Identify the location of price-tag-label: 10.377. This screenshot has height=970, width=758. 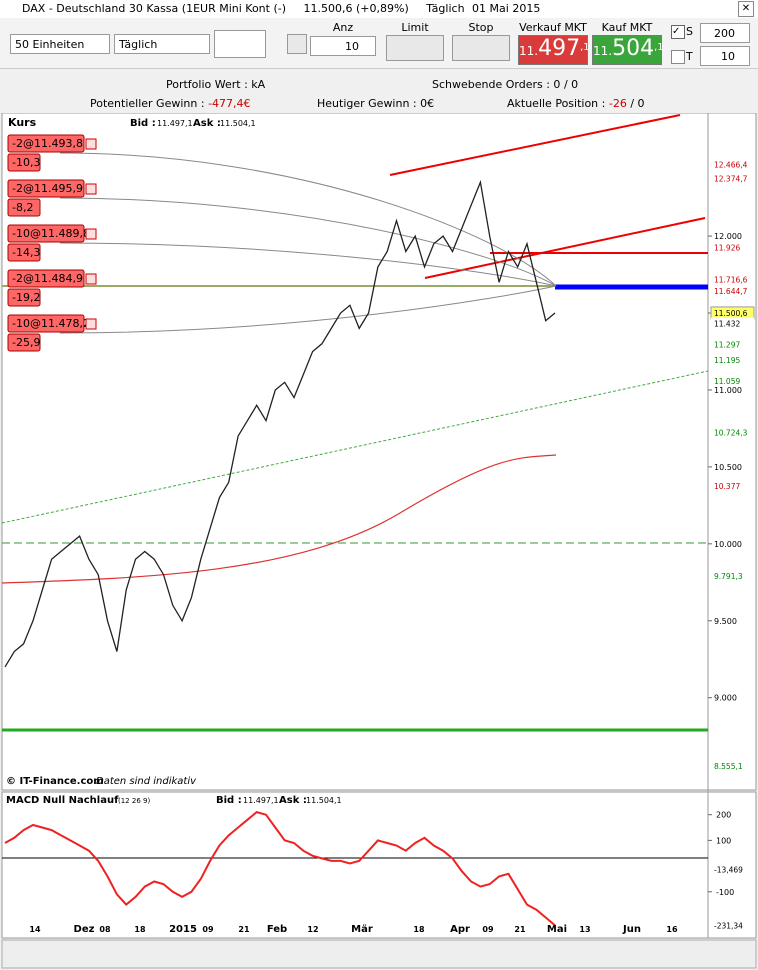
(727, 486).